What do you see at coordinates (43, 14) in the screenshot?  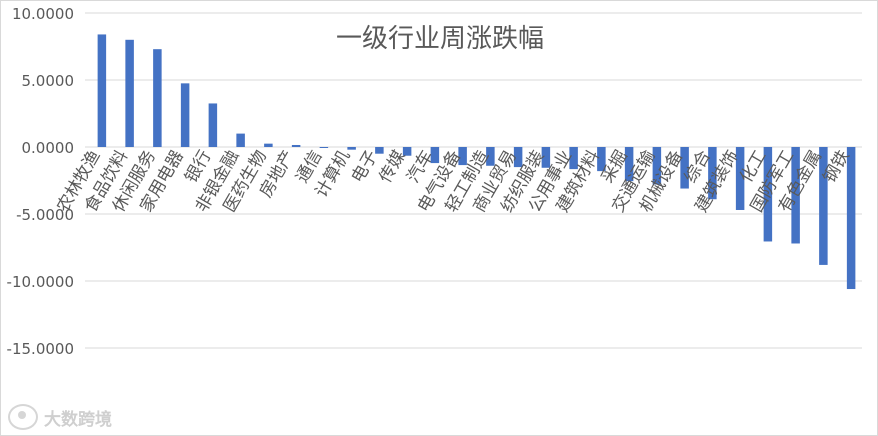 I see `y-tick-label: 10.0000` at bounding box center [43, 14].